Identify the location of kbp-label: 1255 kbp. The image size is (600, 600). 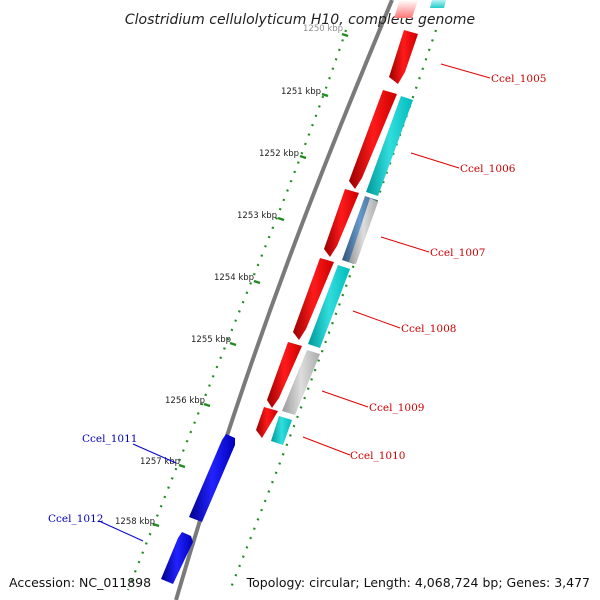
(211, 340).